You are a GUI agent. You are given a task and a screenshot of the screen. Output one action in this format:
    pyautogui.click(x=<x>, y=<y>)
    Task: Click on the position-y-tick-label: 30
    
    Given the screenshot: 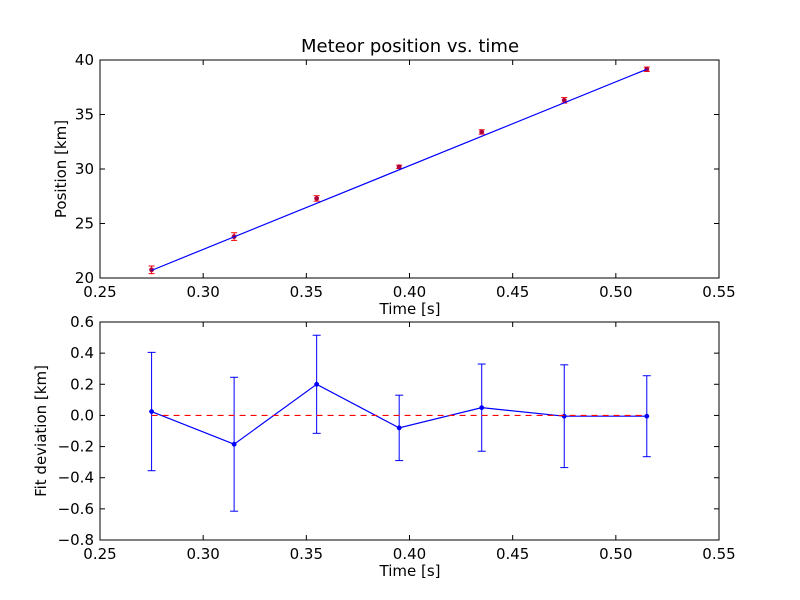 What is the action you would take?
    pyautogui.click(x=84, y=169)
    